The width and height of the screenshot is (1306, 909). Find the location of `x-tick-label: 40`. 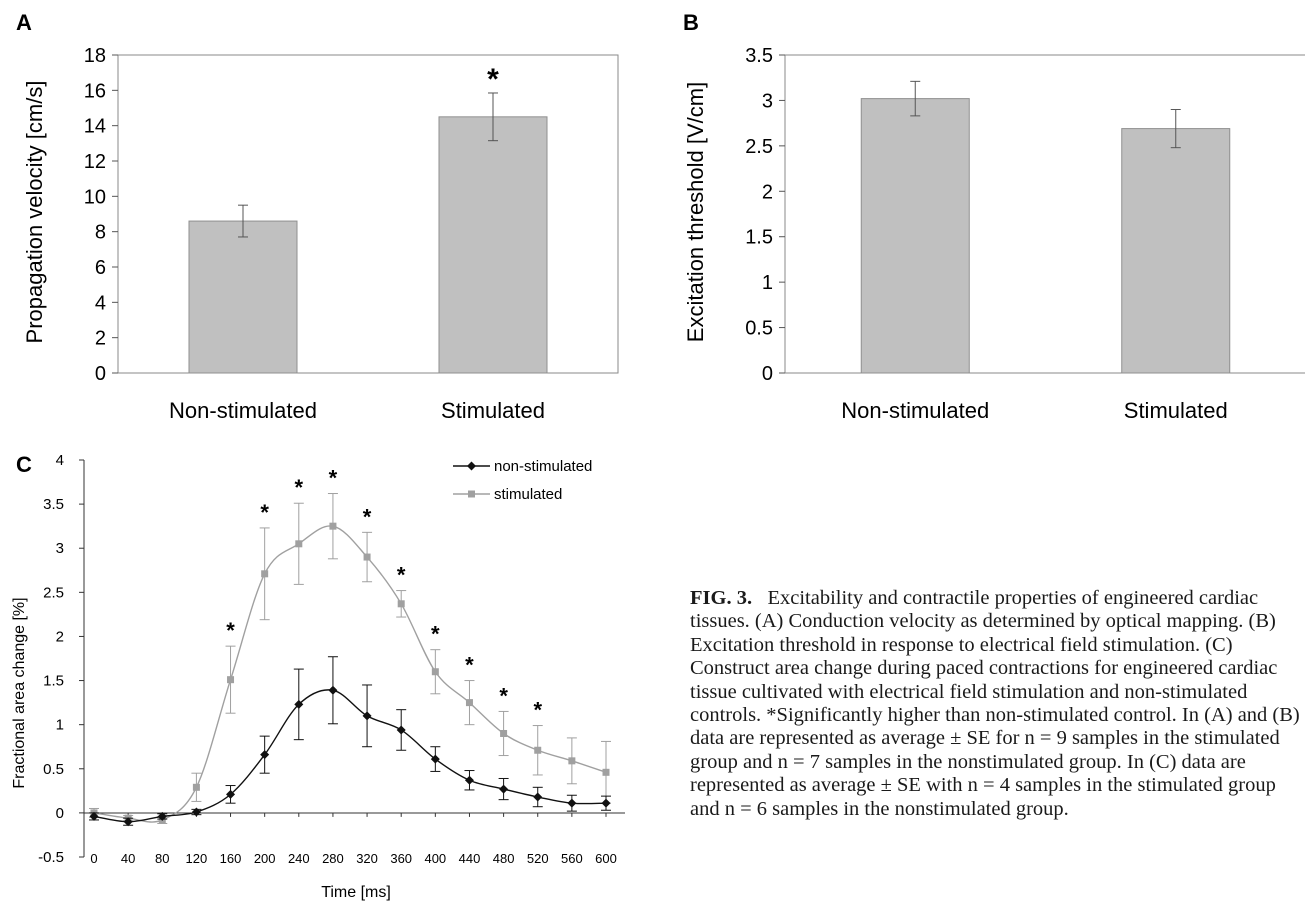

x-tick-label: 40 is located at coordinates (128, 858).